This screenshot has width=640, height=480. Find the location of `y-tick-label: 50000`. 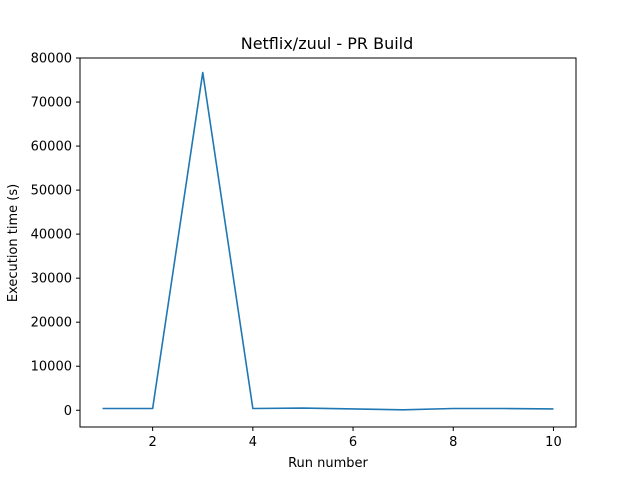

y-tick-label: 50000 is located at coordinates (51, 191).